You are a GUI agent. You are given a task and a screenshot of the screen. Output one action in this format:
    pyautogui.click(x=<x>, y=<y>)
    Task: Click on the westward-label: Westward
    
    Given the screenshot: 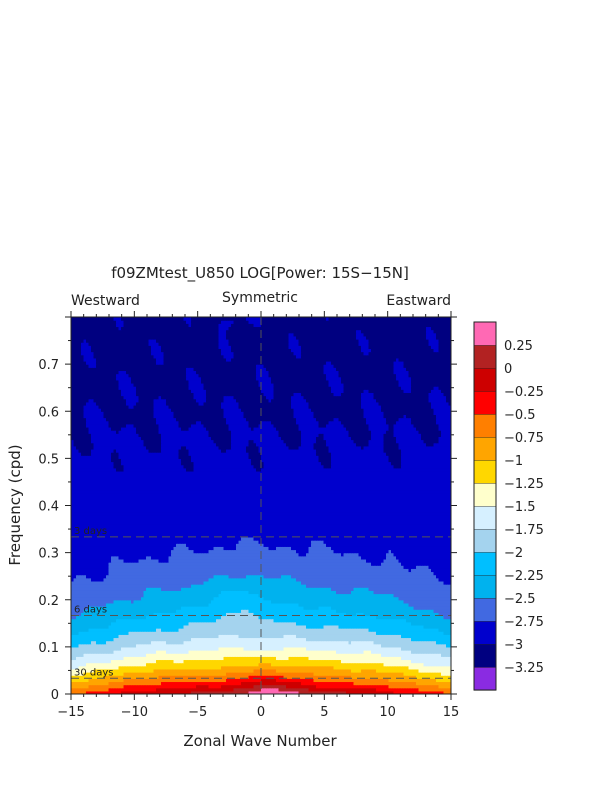 What is the action you would take?
    pyautogui.click(x=105, y=301)
    